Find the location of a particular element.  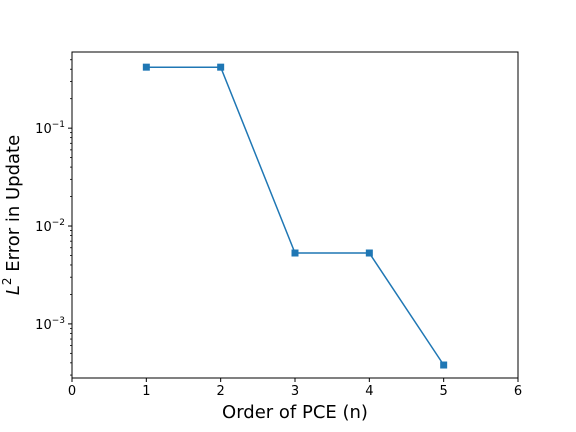

y-axis-label-superscript: 2 is located at coordinates (7, 281).